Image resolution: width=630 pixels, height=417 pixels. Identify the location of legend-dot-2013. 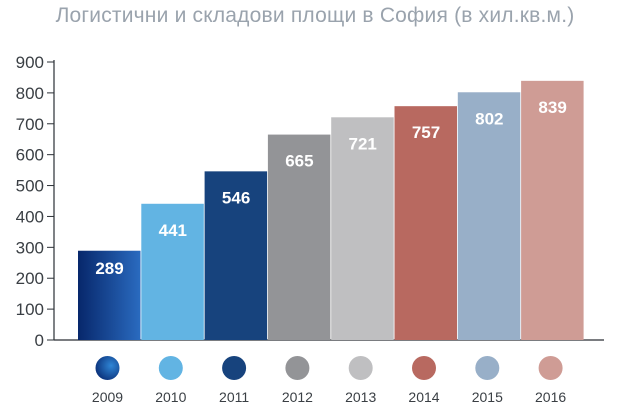
(360, 368).